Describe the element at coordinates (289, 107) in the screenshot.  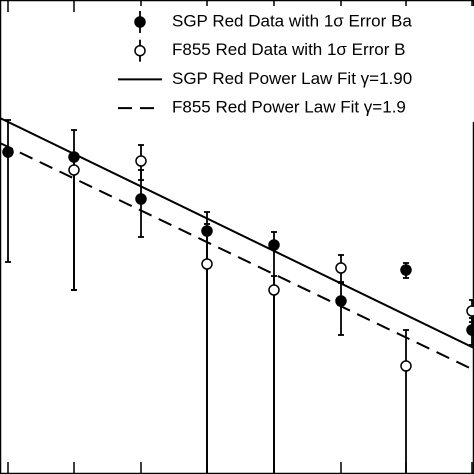
I see `legend-label: F855 Red Power Law Fit γ=1.9` at that location.